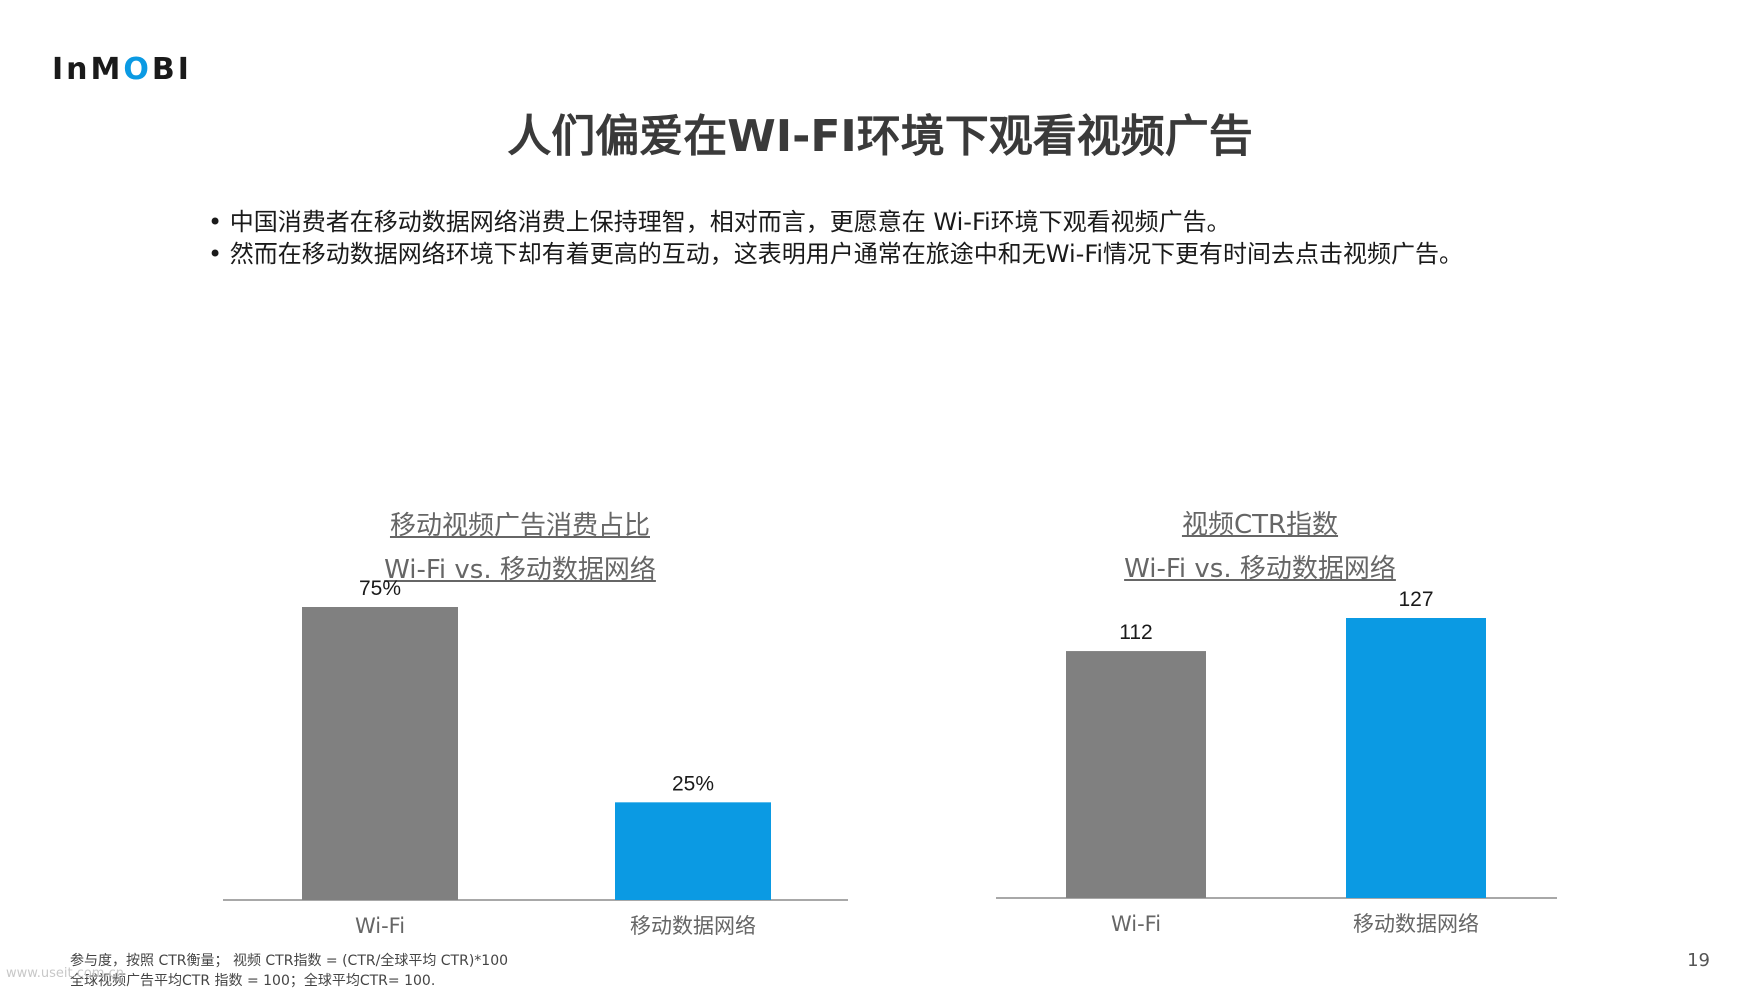 The height and width of the screenshot is (991, 1760). I want to click on chart2-title: 视频CTR指数 Wi-Fi vs. 移动数据网络, so click(1260, 547).